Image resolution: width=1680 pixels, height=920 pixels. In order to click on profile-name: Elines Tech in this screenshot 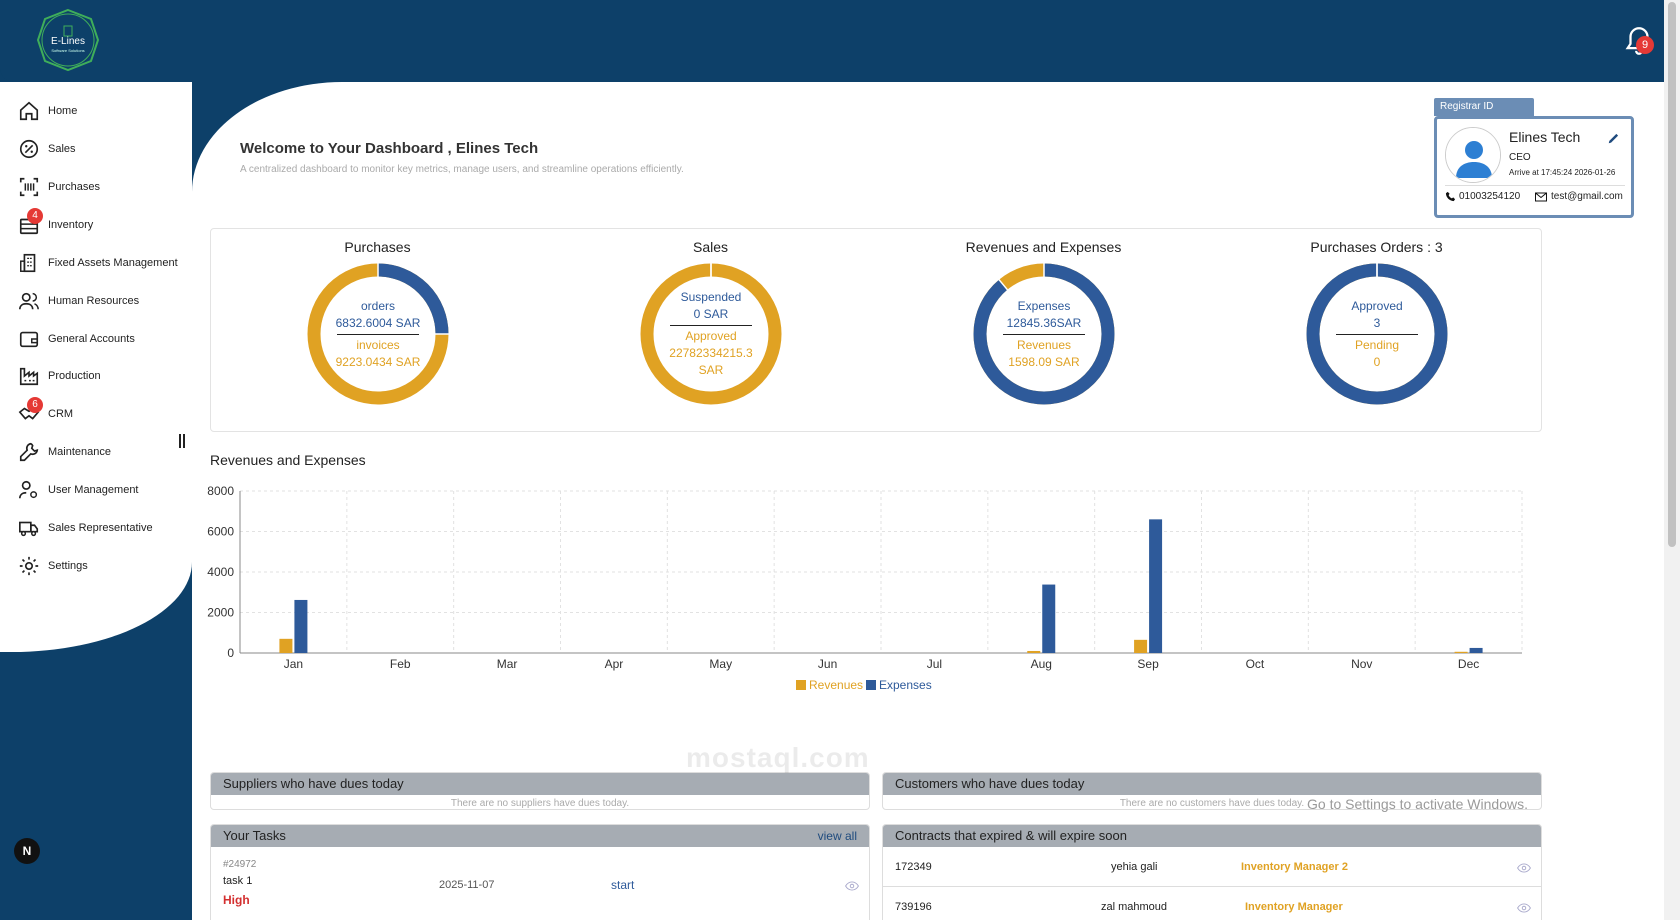, I will do `click(1545, 137)`.